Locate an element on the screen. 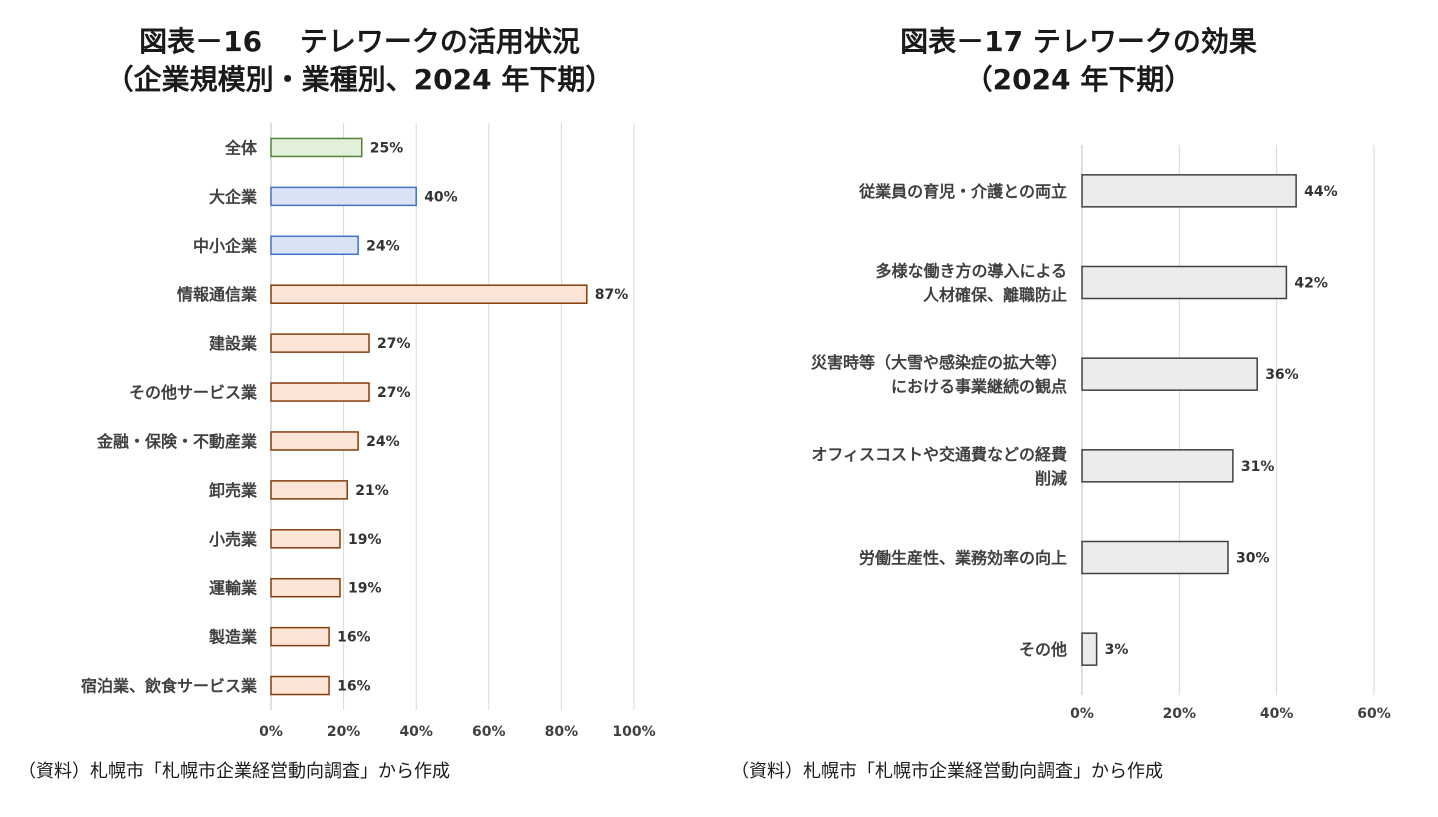 The width and height of the screenshot is (1438, 817). left-source-note: （資料）札幌市「札幌市企業経営動向調査」から作成 is located at coordinates (234, 771).